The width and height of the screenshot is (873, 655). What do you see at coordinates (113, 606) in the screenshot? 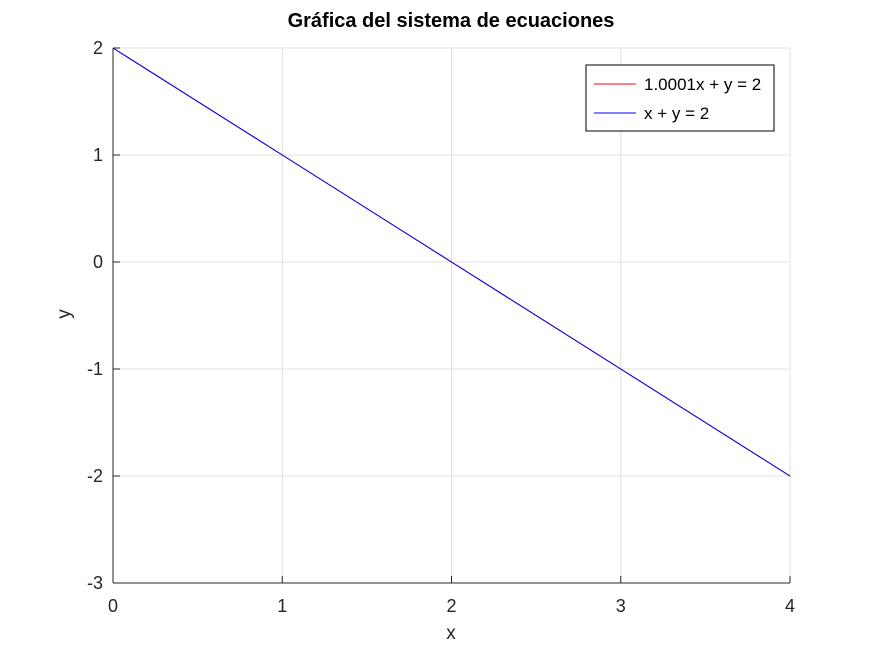
I see `x-tick-label: 0` at bounding box center [113, 606].